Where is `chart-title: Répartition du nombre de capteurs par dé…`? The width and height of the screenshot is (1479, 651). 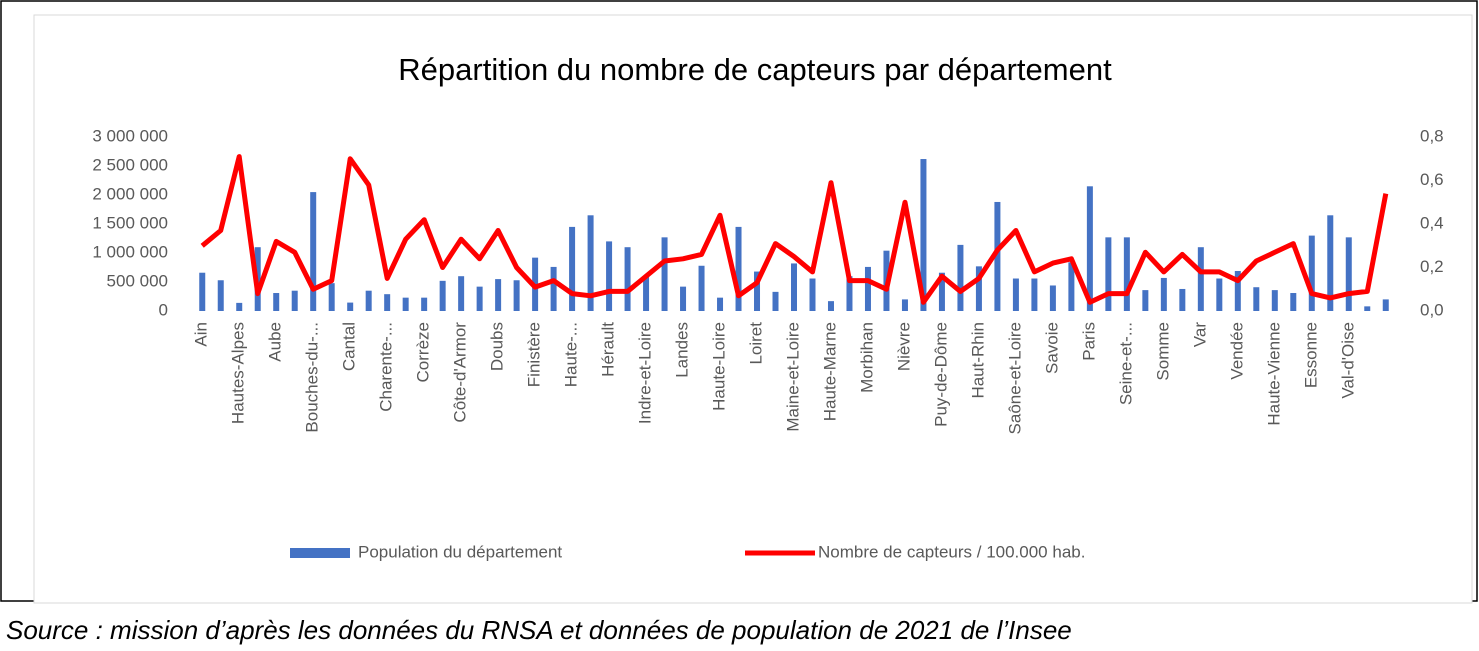 chart-title: Répartition du nombre de capteurs par dé… is located at coordinates (755, 69).